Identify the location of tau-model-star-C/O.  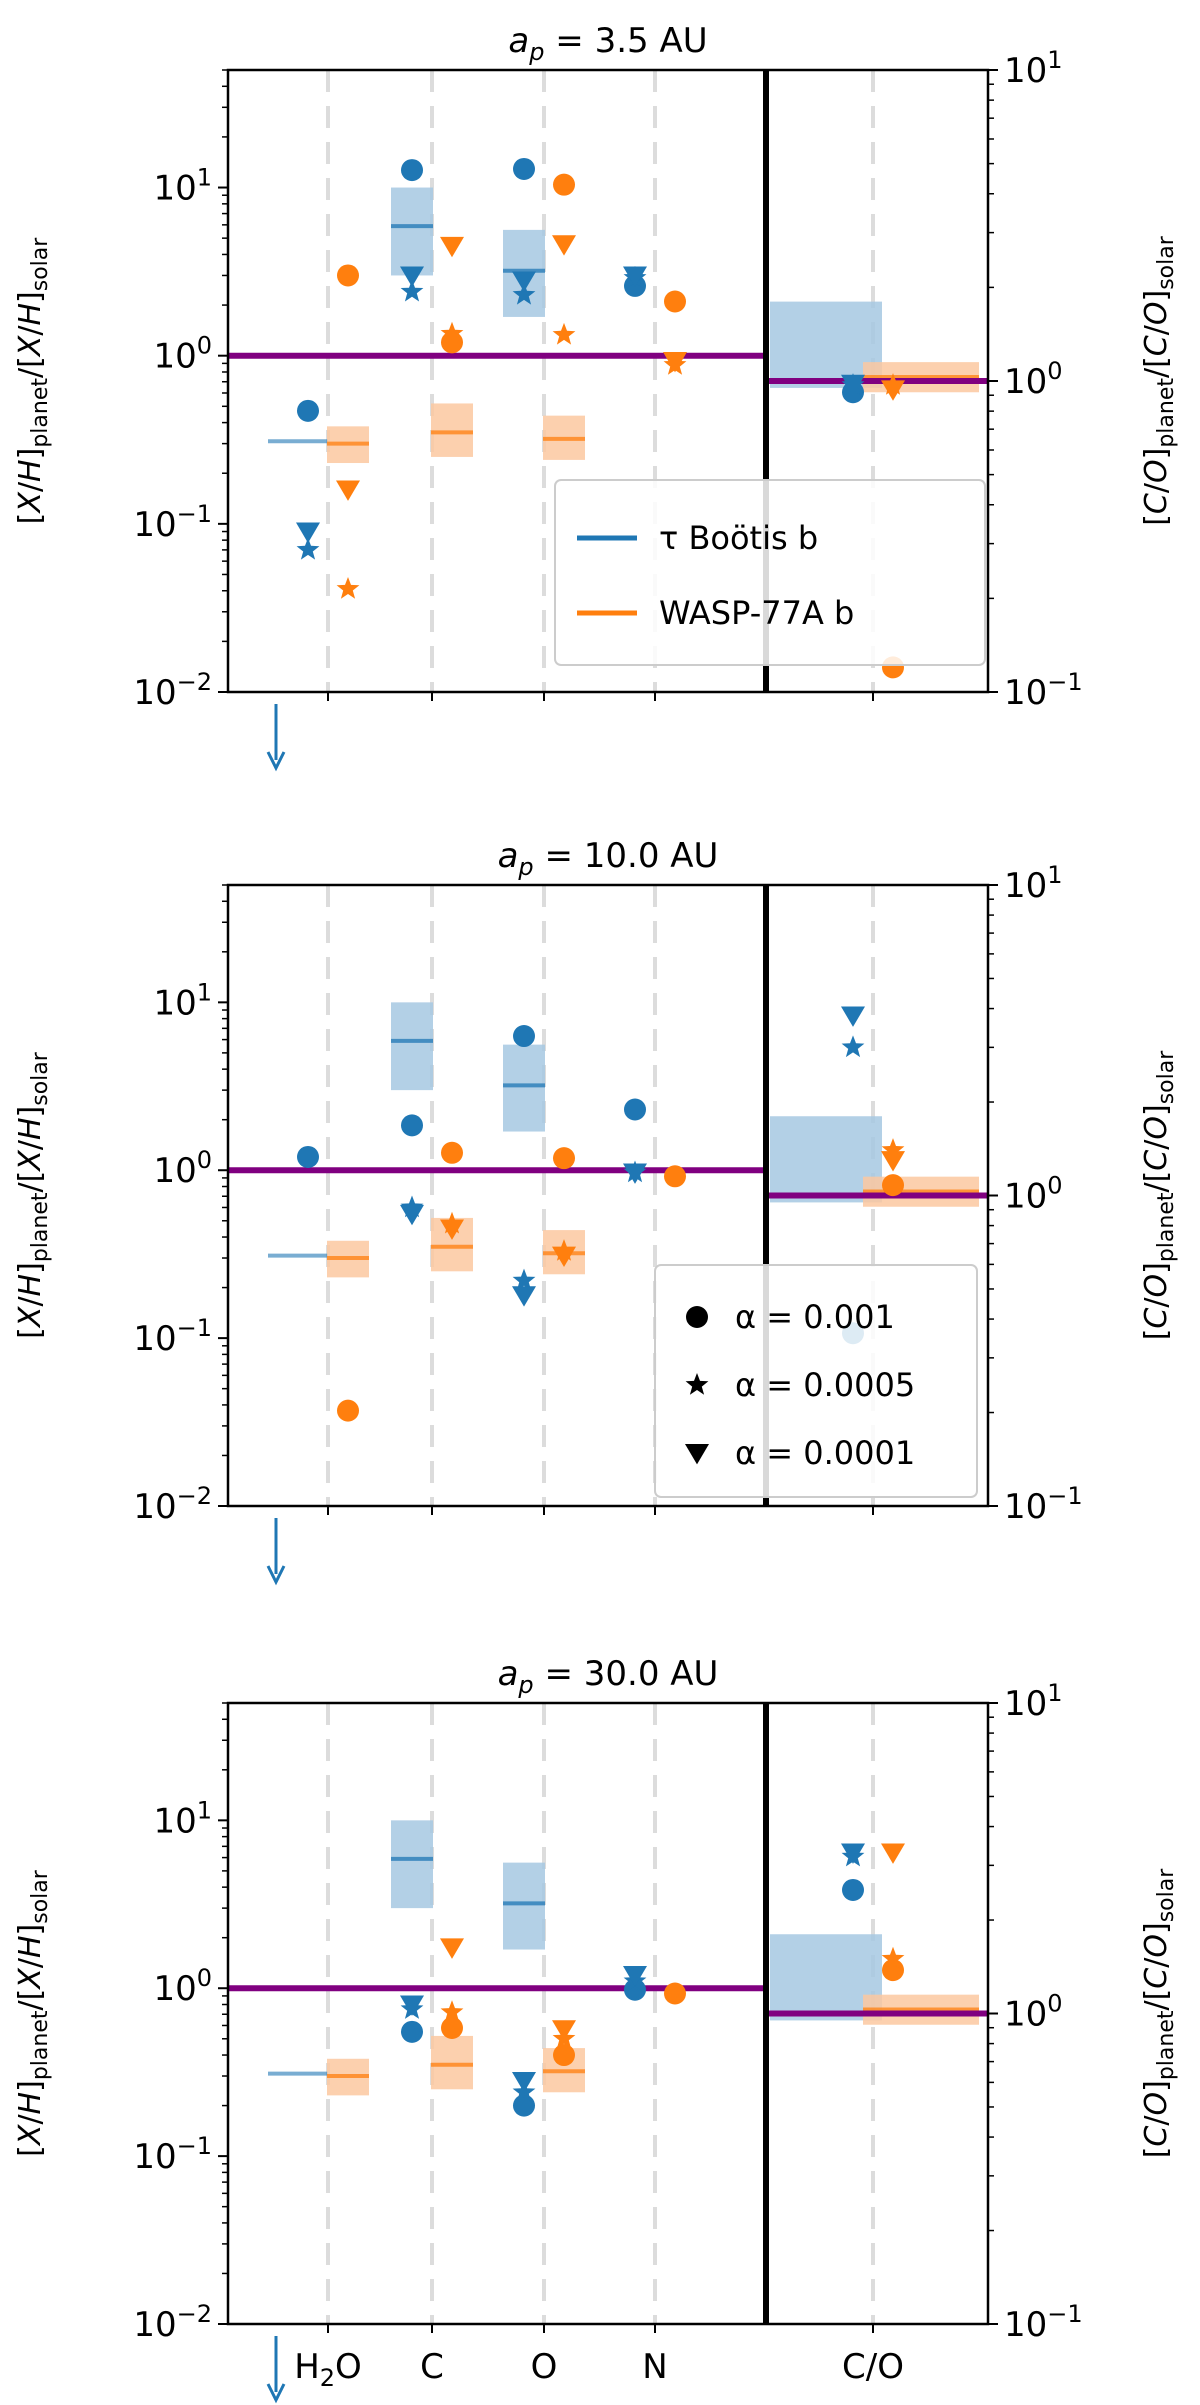
(853, 1046).